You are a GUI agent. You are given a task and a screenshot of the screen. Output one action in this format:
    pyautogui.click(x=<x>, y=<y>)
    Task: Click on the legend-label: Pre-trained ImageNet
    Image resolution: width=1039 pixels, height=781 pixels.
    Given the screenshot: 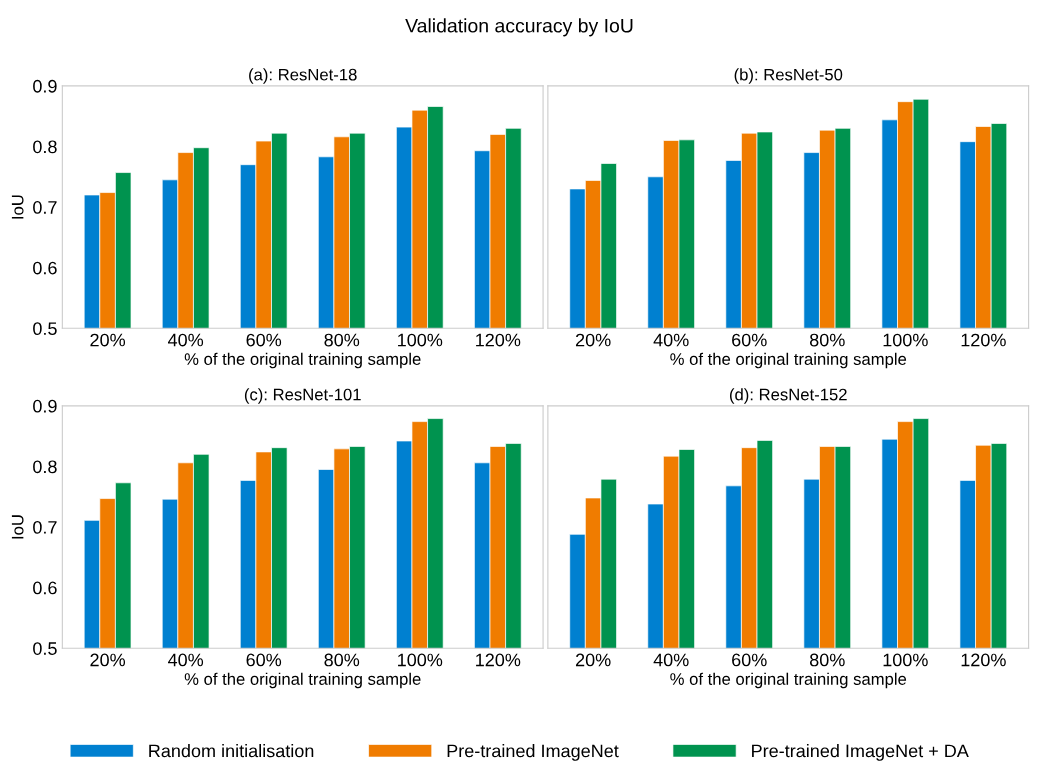 What is the action you would take?
    pyautogui.click(x=533, y=752)
    